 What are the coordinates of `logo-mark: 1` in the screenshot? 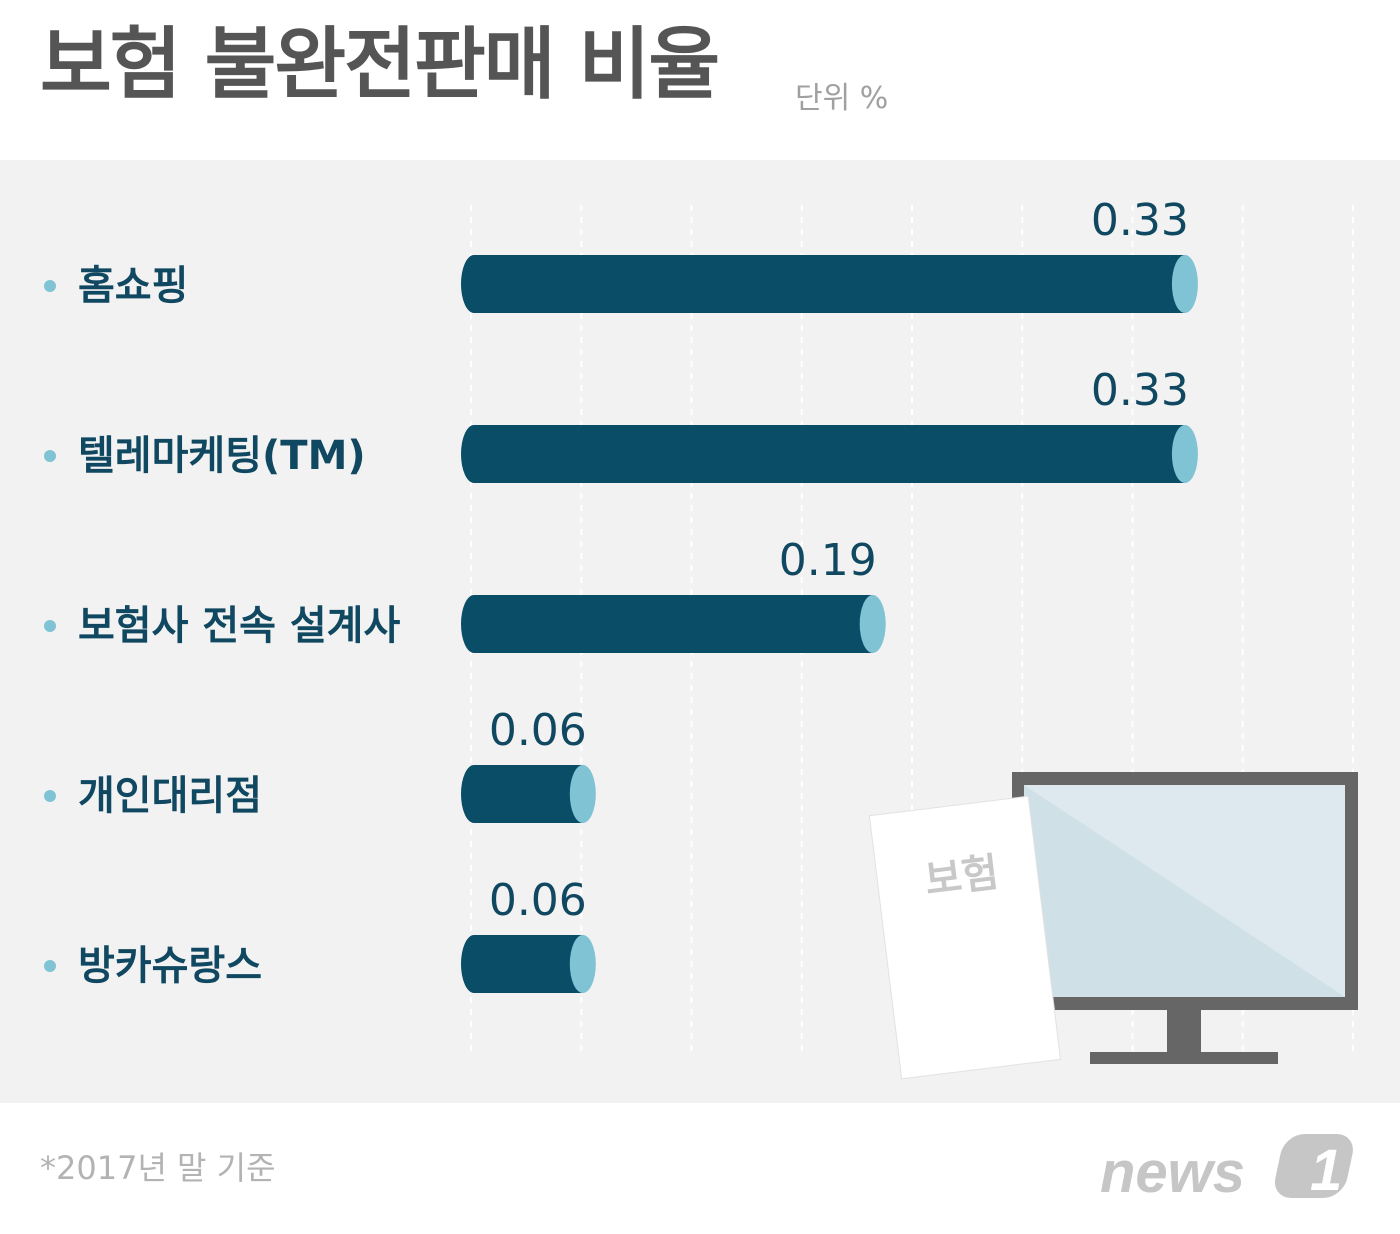 It's located at (1326, 1170).